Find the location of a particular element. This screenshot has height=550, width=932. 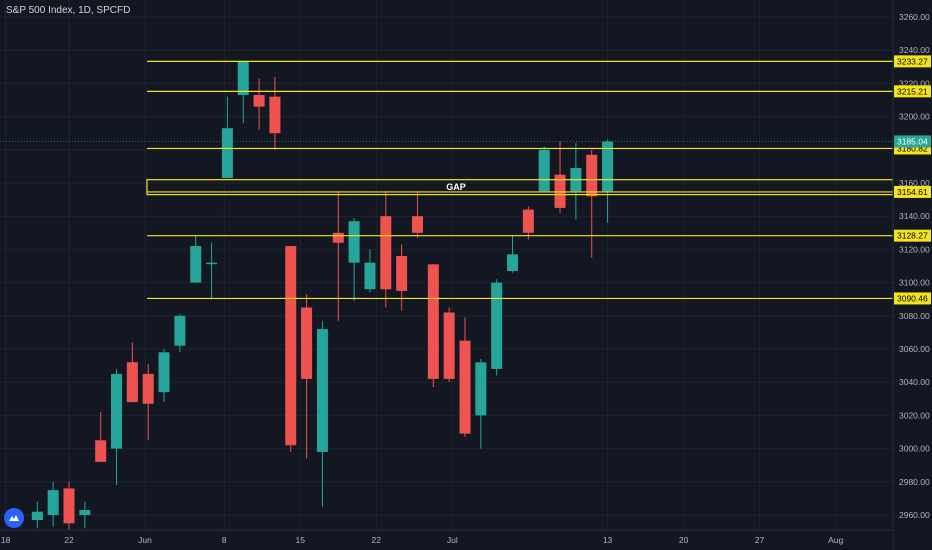

x-tick-label: Aug is located at coordinates (835, 540).